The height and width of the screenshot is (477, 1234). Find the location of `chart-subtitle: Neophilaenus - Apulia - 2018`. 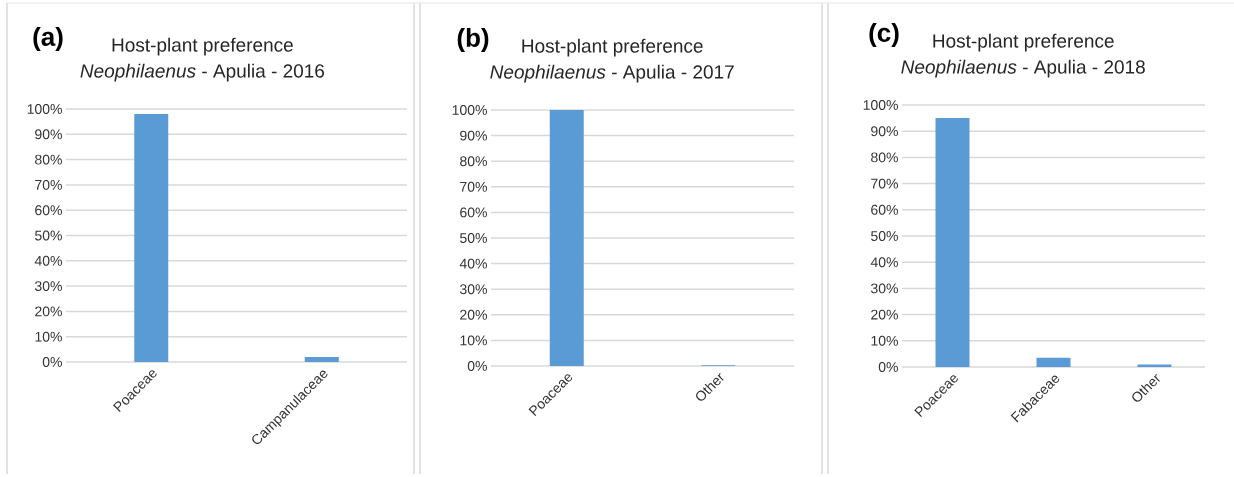

chart-subtitle: Neophilaenus - Apulia - 2018 is located at coordinates (1023, 68).